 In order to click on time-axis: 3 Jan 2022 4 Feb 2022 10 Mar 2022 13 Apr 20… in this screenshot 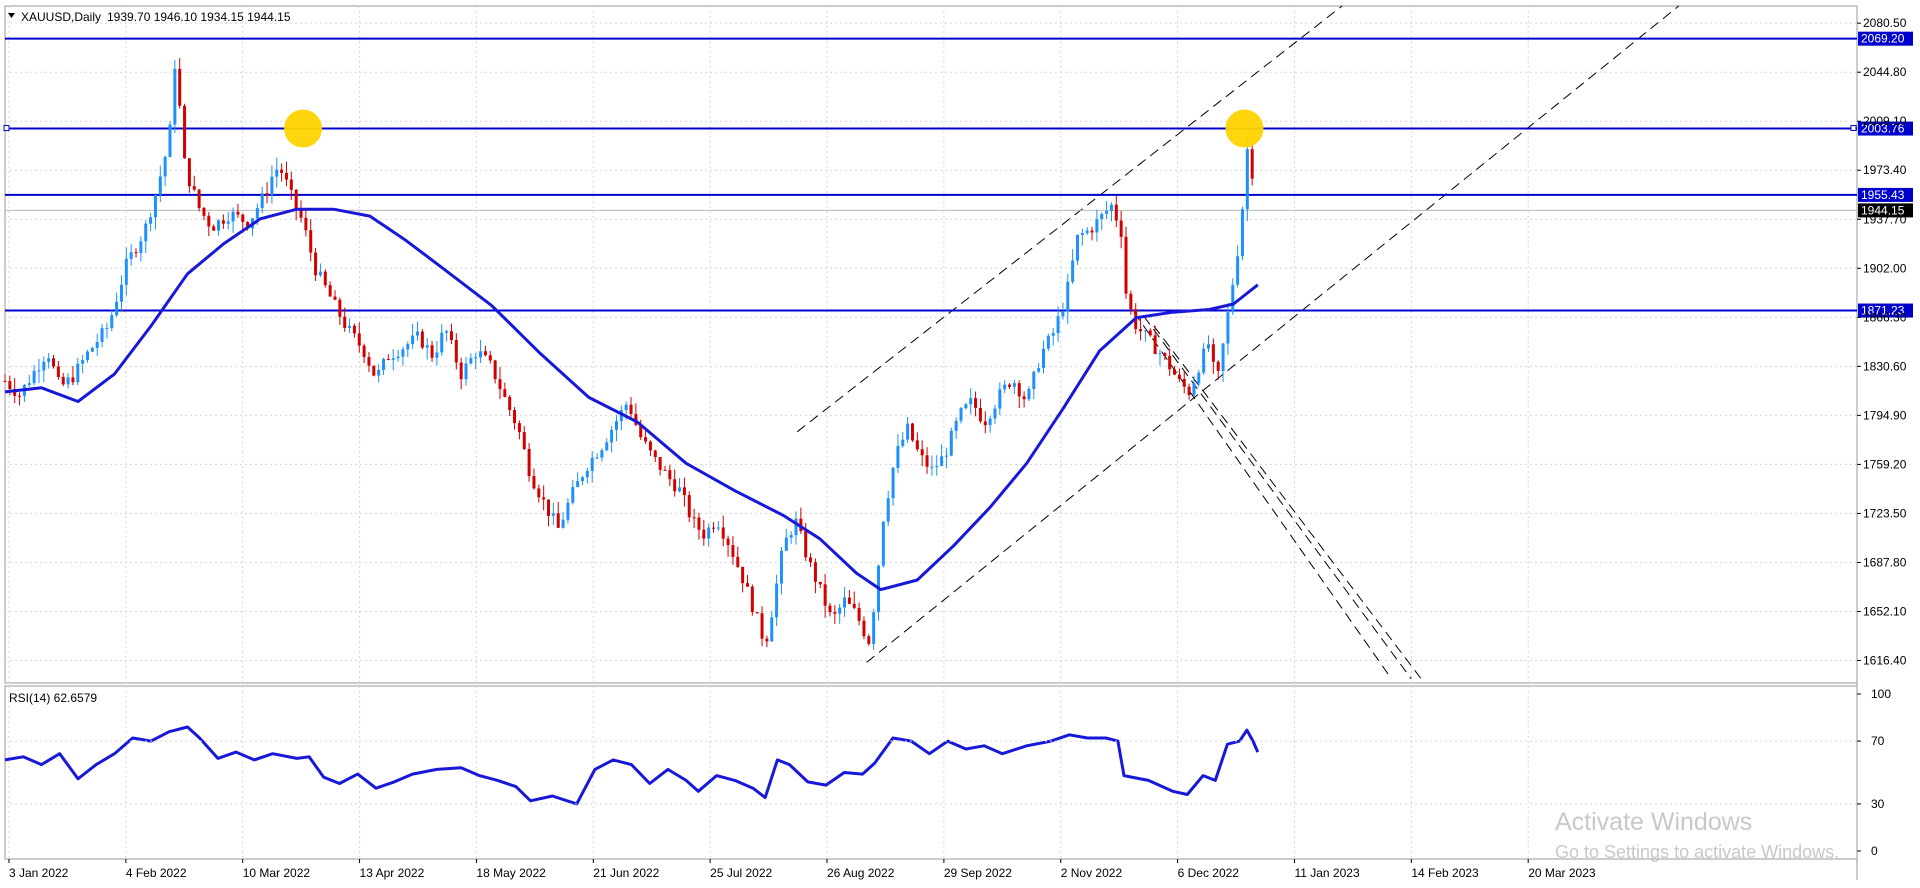, I will do `click(802, 869)`.